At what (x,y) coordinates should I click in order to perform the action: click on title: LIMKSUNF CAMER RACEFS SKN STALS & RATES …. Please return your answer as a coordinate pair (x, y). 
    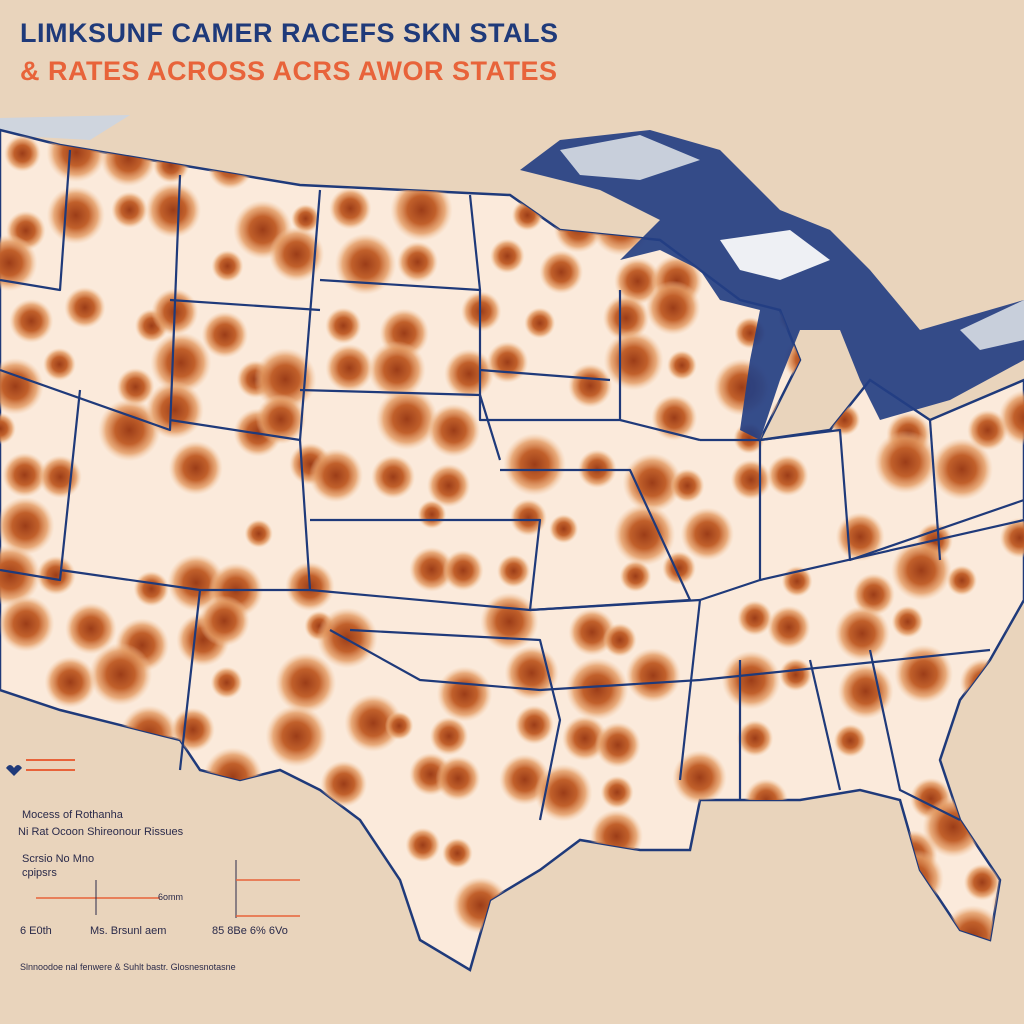
    Looking at the image, I should click on (289, 52).